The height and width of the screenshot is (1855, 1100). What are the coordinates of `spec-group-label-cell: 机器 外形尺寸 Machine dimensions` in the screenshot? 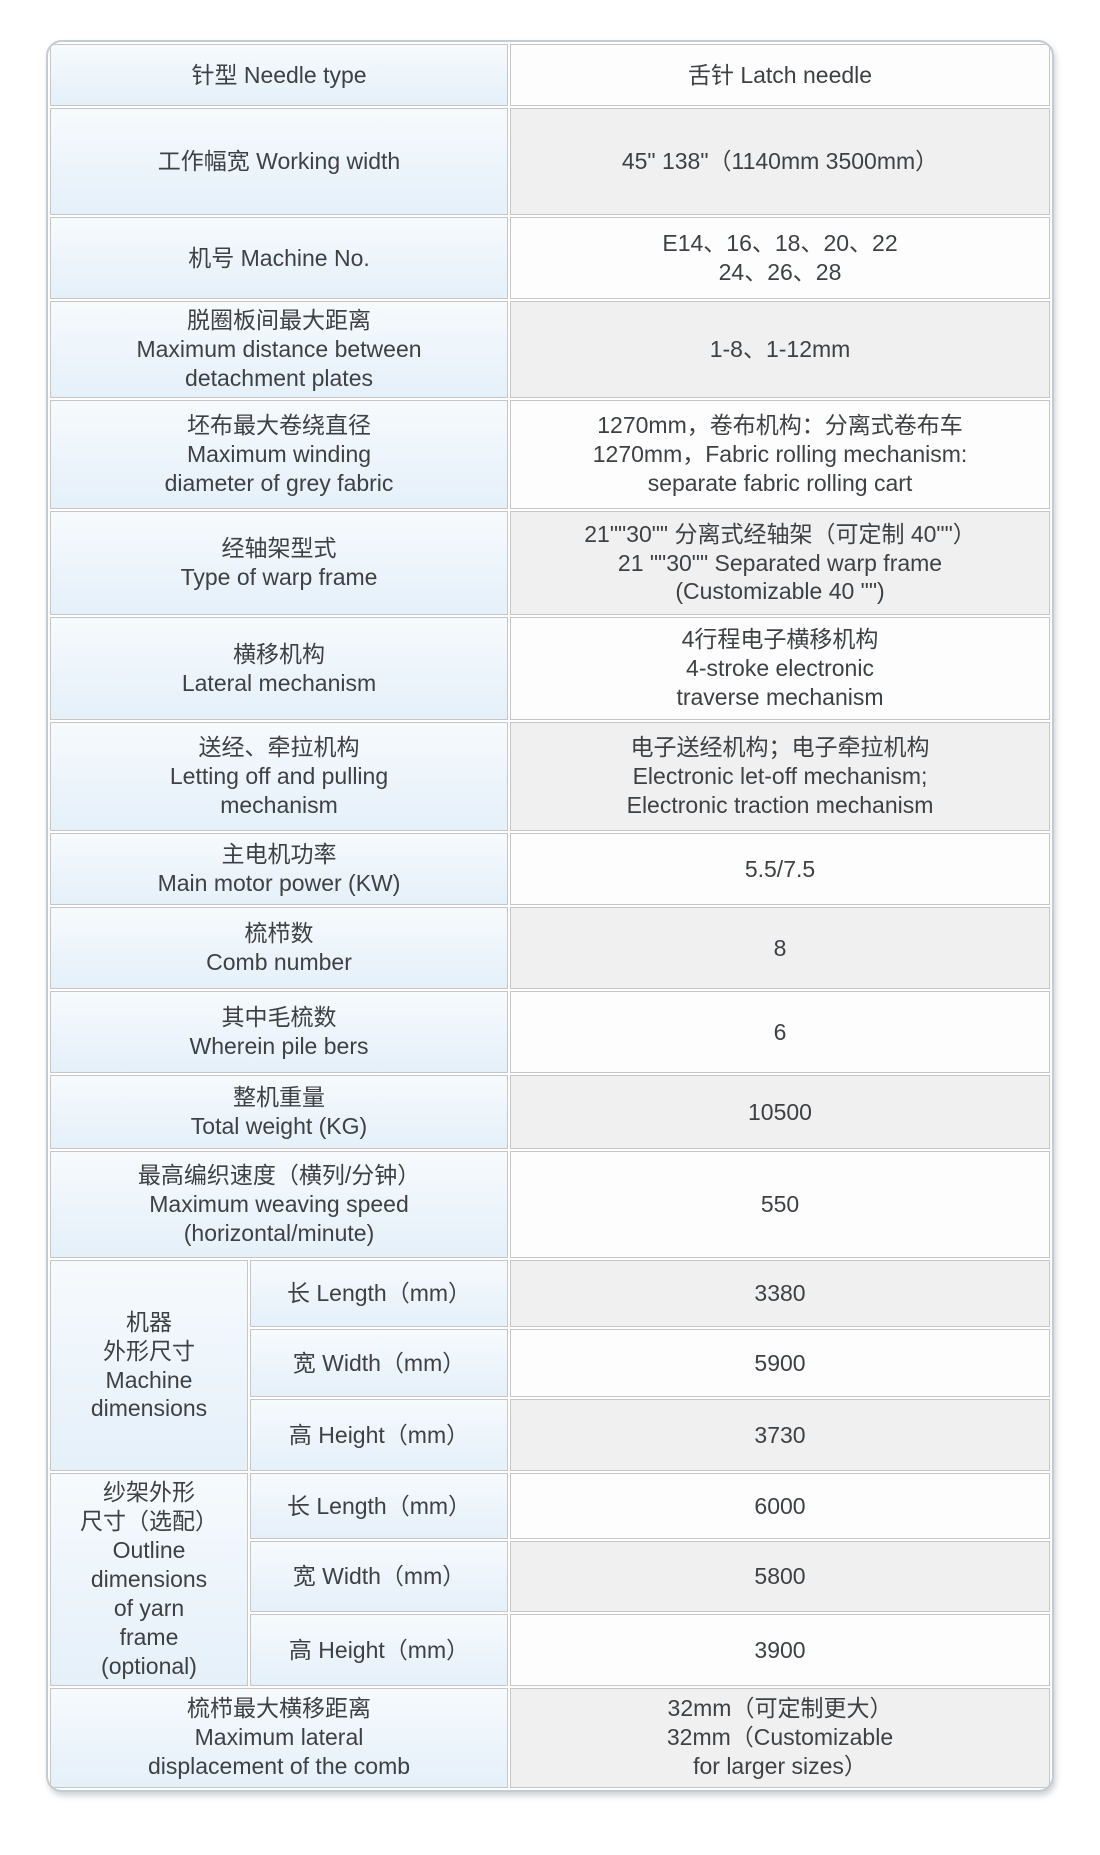 It's located at (149, 1365).